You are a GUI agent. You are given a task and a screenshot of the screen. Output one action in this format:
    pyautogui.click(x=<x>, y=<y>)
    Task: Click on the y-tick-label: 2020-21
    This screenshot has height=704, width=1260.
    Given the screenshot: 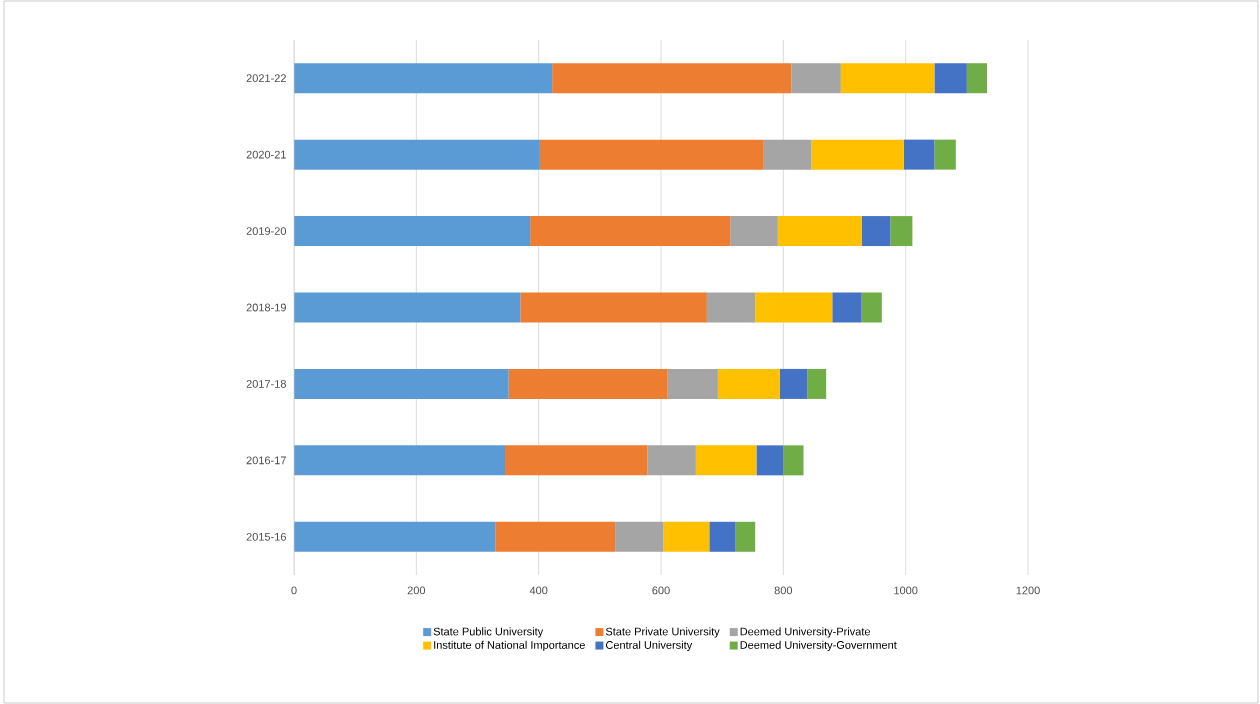 What is the action you would take?
    pyautogui.click(x=266, y=154)
    